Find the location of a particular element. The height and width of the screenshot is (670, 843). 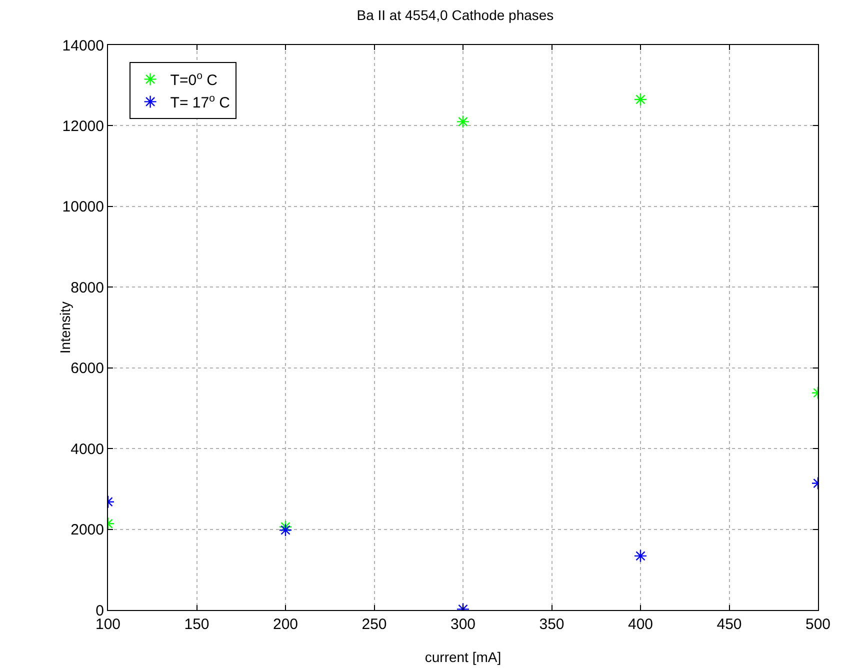

y-tick-label: 4000 is located at coordinates (87, 449).